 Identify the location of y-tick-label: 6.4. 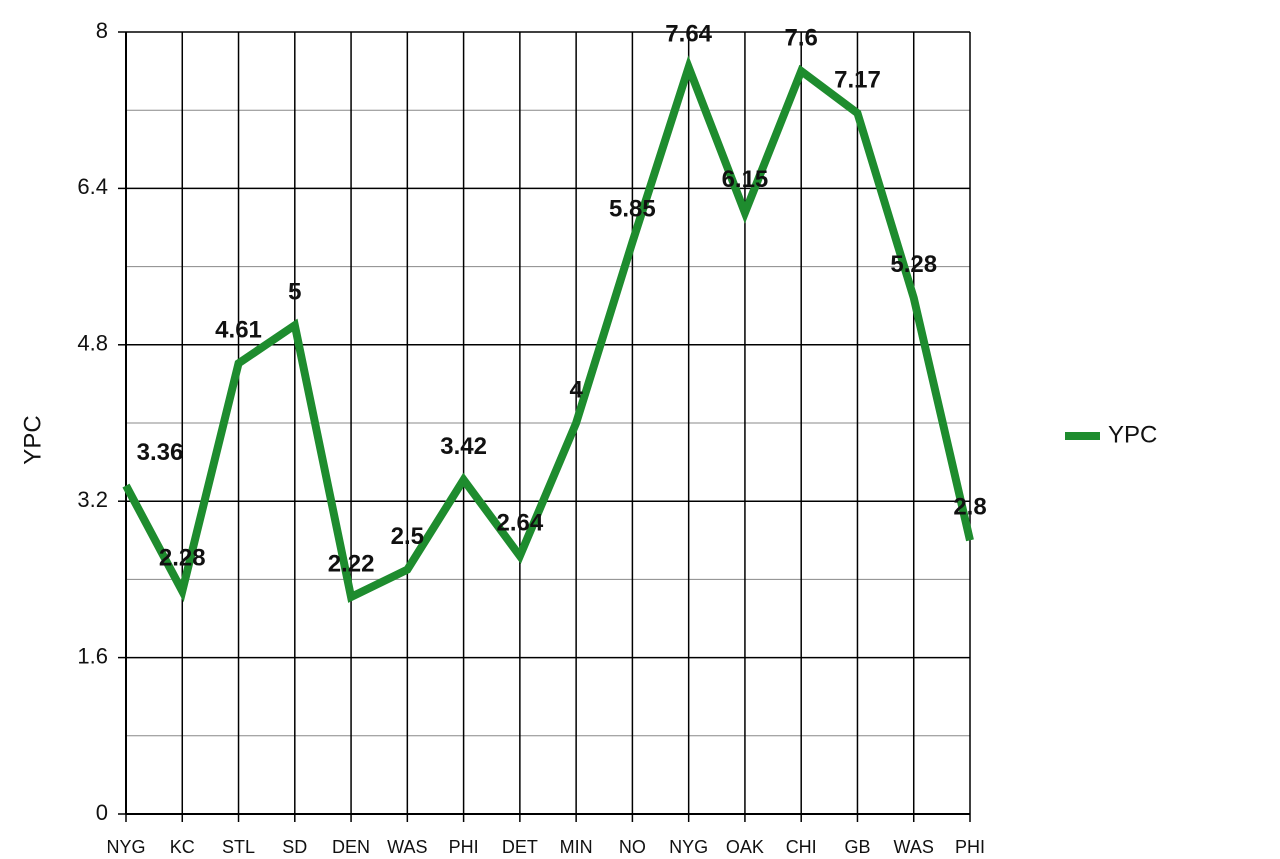
(92, 186).